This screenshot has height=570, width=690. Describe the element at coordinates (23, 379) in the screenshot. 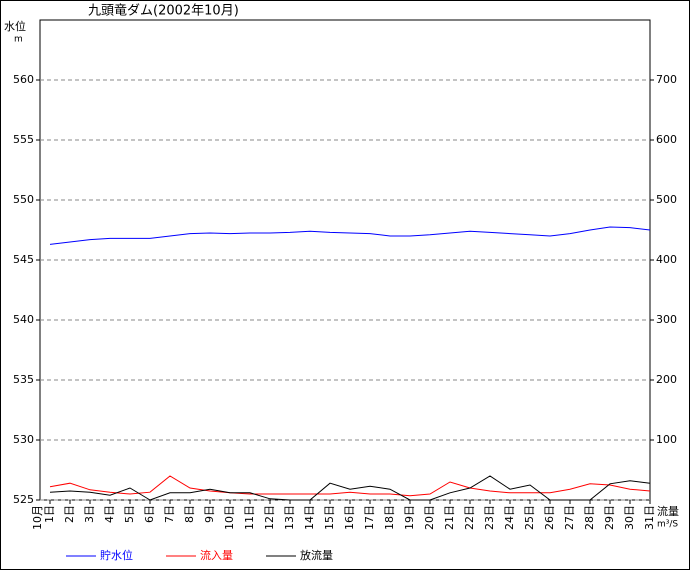

I see `y-tick-label: 535` at that location.